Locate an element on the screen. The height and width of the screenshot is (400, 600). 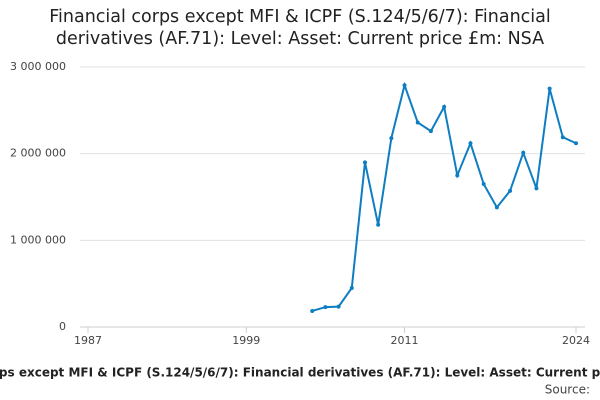
x-tick-label: 2024 is located at coordinates (576, 340).